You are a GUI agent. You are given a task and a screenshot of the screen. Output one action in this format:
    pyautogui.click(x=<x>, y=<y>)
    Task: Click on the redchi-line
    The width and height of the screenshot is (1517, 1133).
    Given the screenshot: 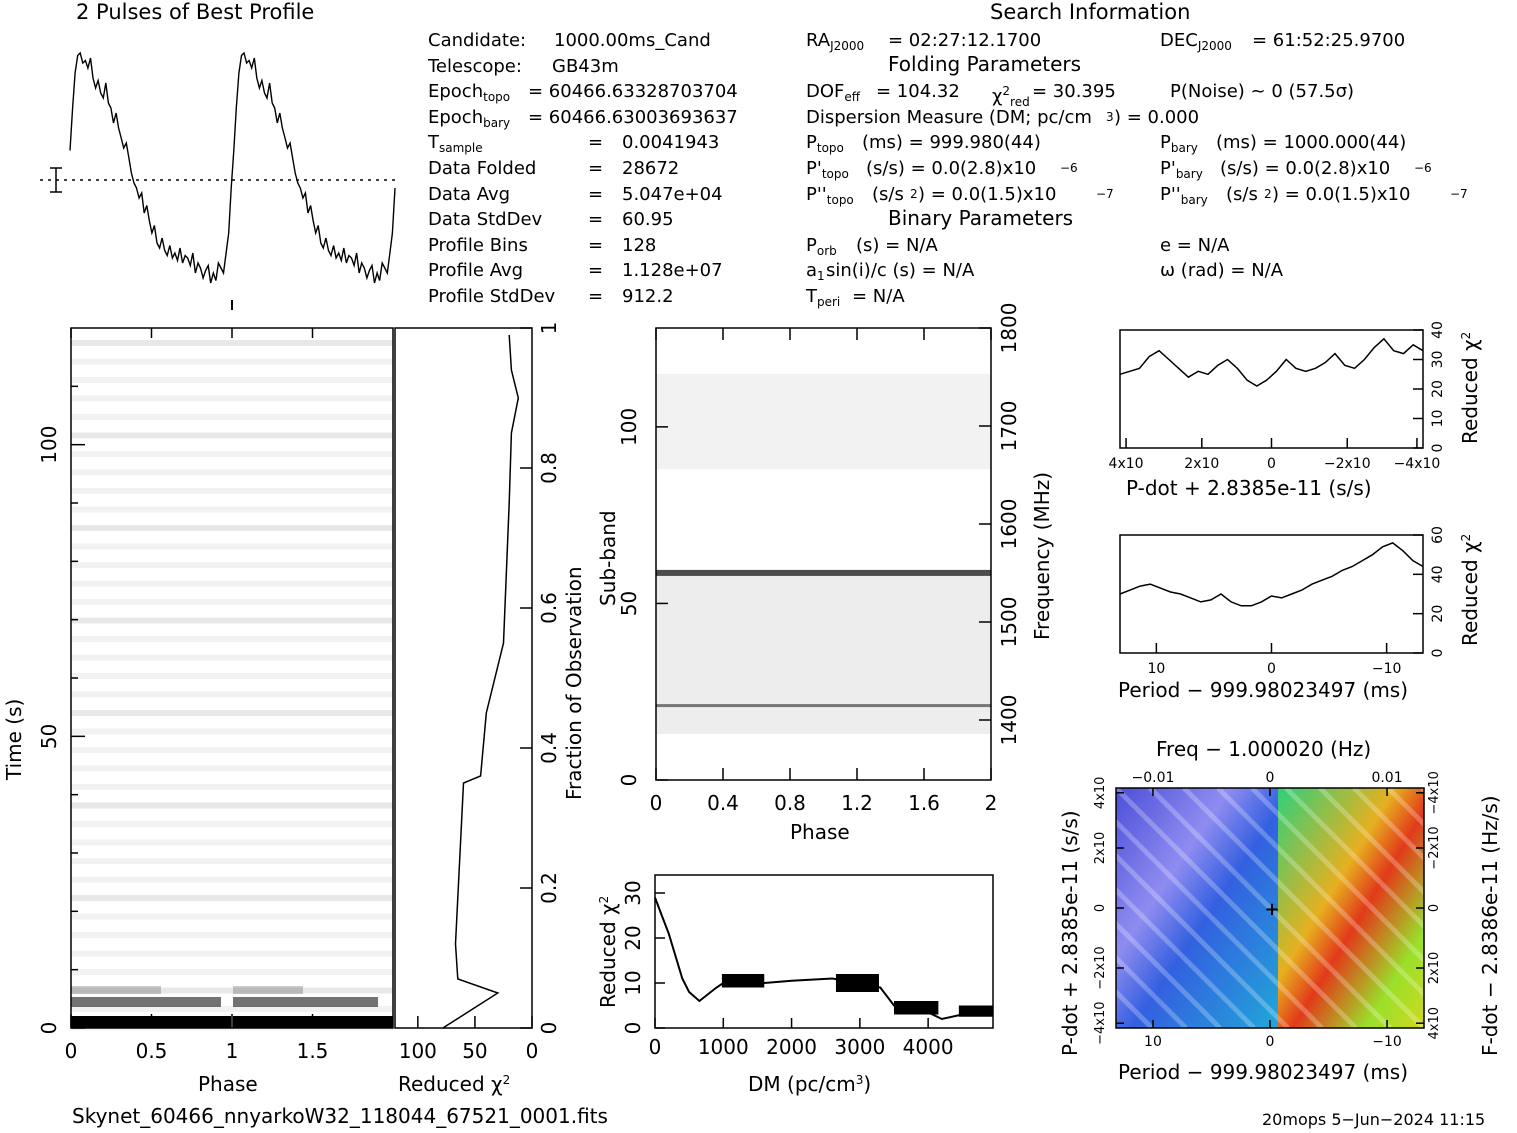 What is the action you would take?
    pyautogui.click(x=481, y=681)
    